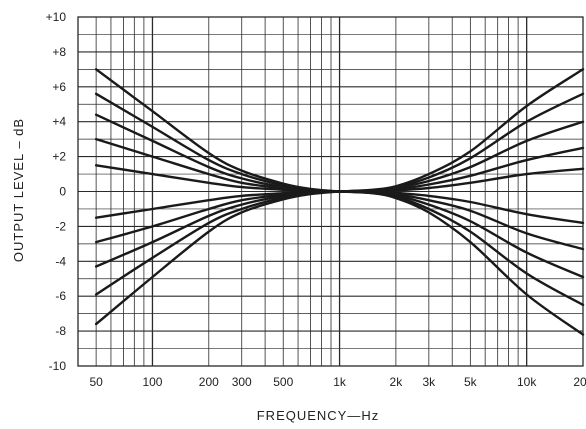 The height and width of the screenshot is (429, 586). What do you see at coordinates (527, 382) in the screenshot?
I see `x-tick-label: 10k` at bounding box center [527, 382].